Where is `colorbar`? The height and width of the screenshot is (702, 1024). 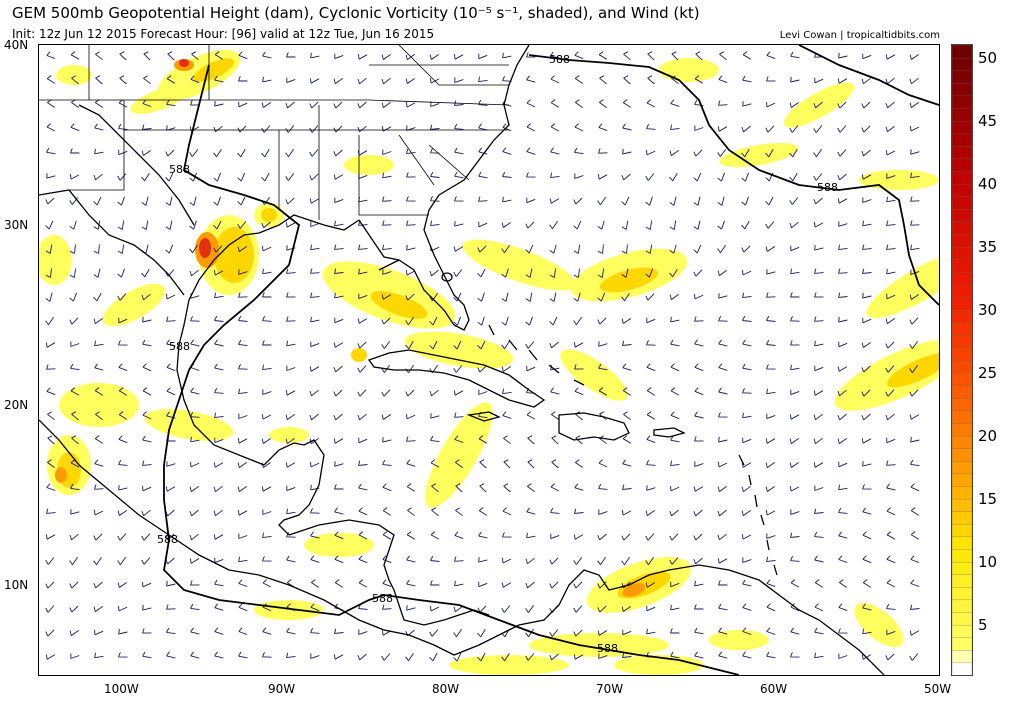 colorbar is located at coordinates (962, 360).